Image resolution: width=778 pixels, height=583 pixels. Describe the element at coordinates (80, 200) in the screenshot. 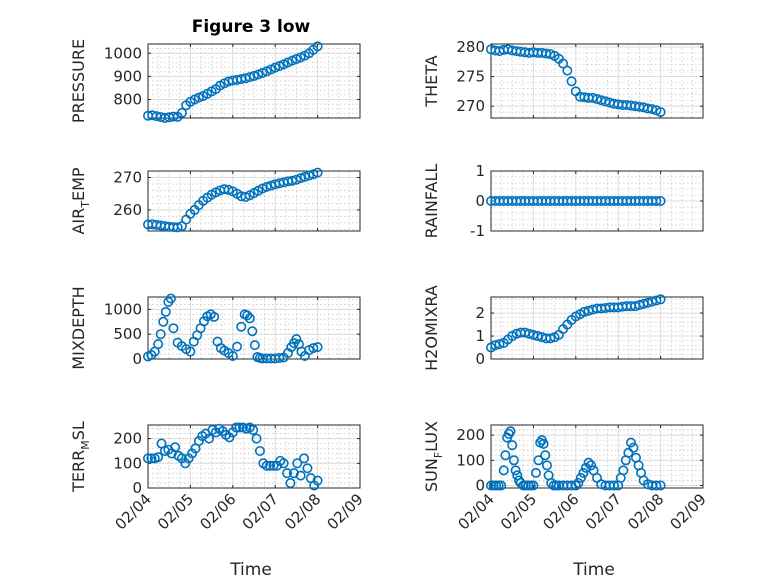

I see `y-axis-label: AIRTEMP` at that location.